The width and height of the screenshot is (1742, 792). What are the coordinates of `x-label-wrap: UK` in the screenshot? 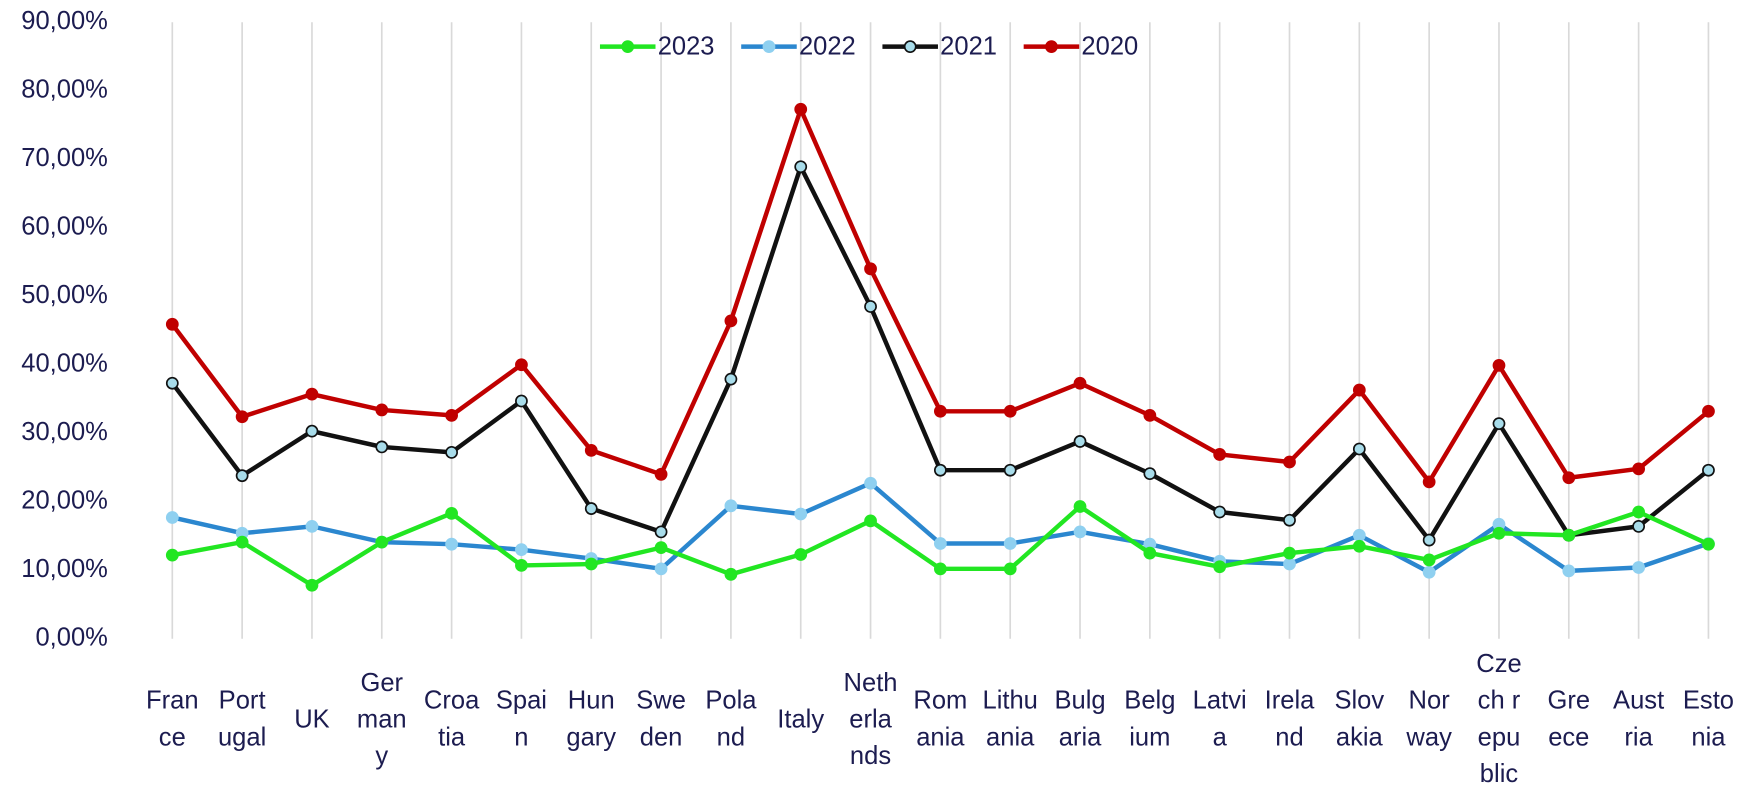 It's located at (312, 718).